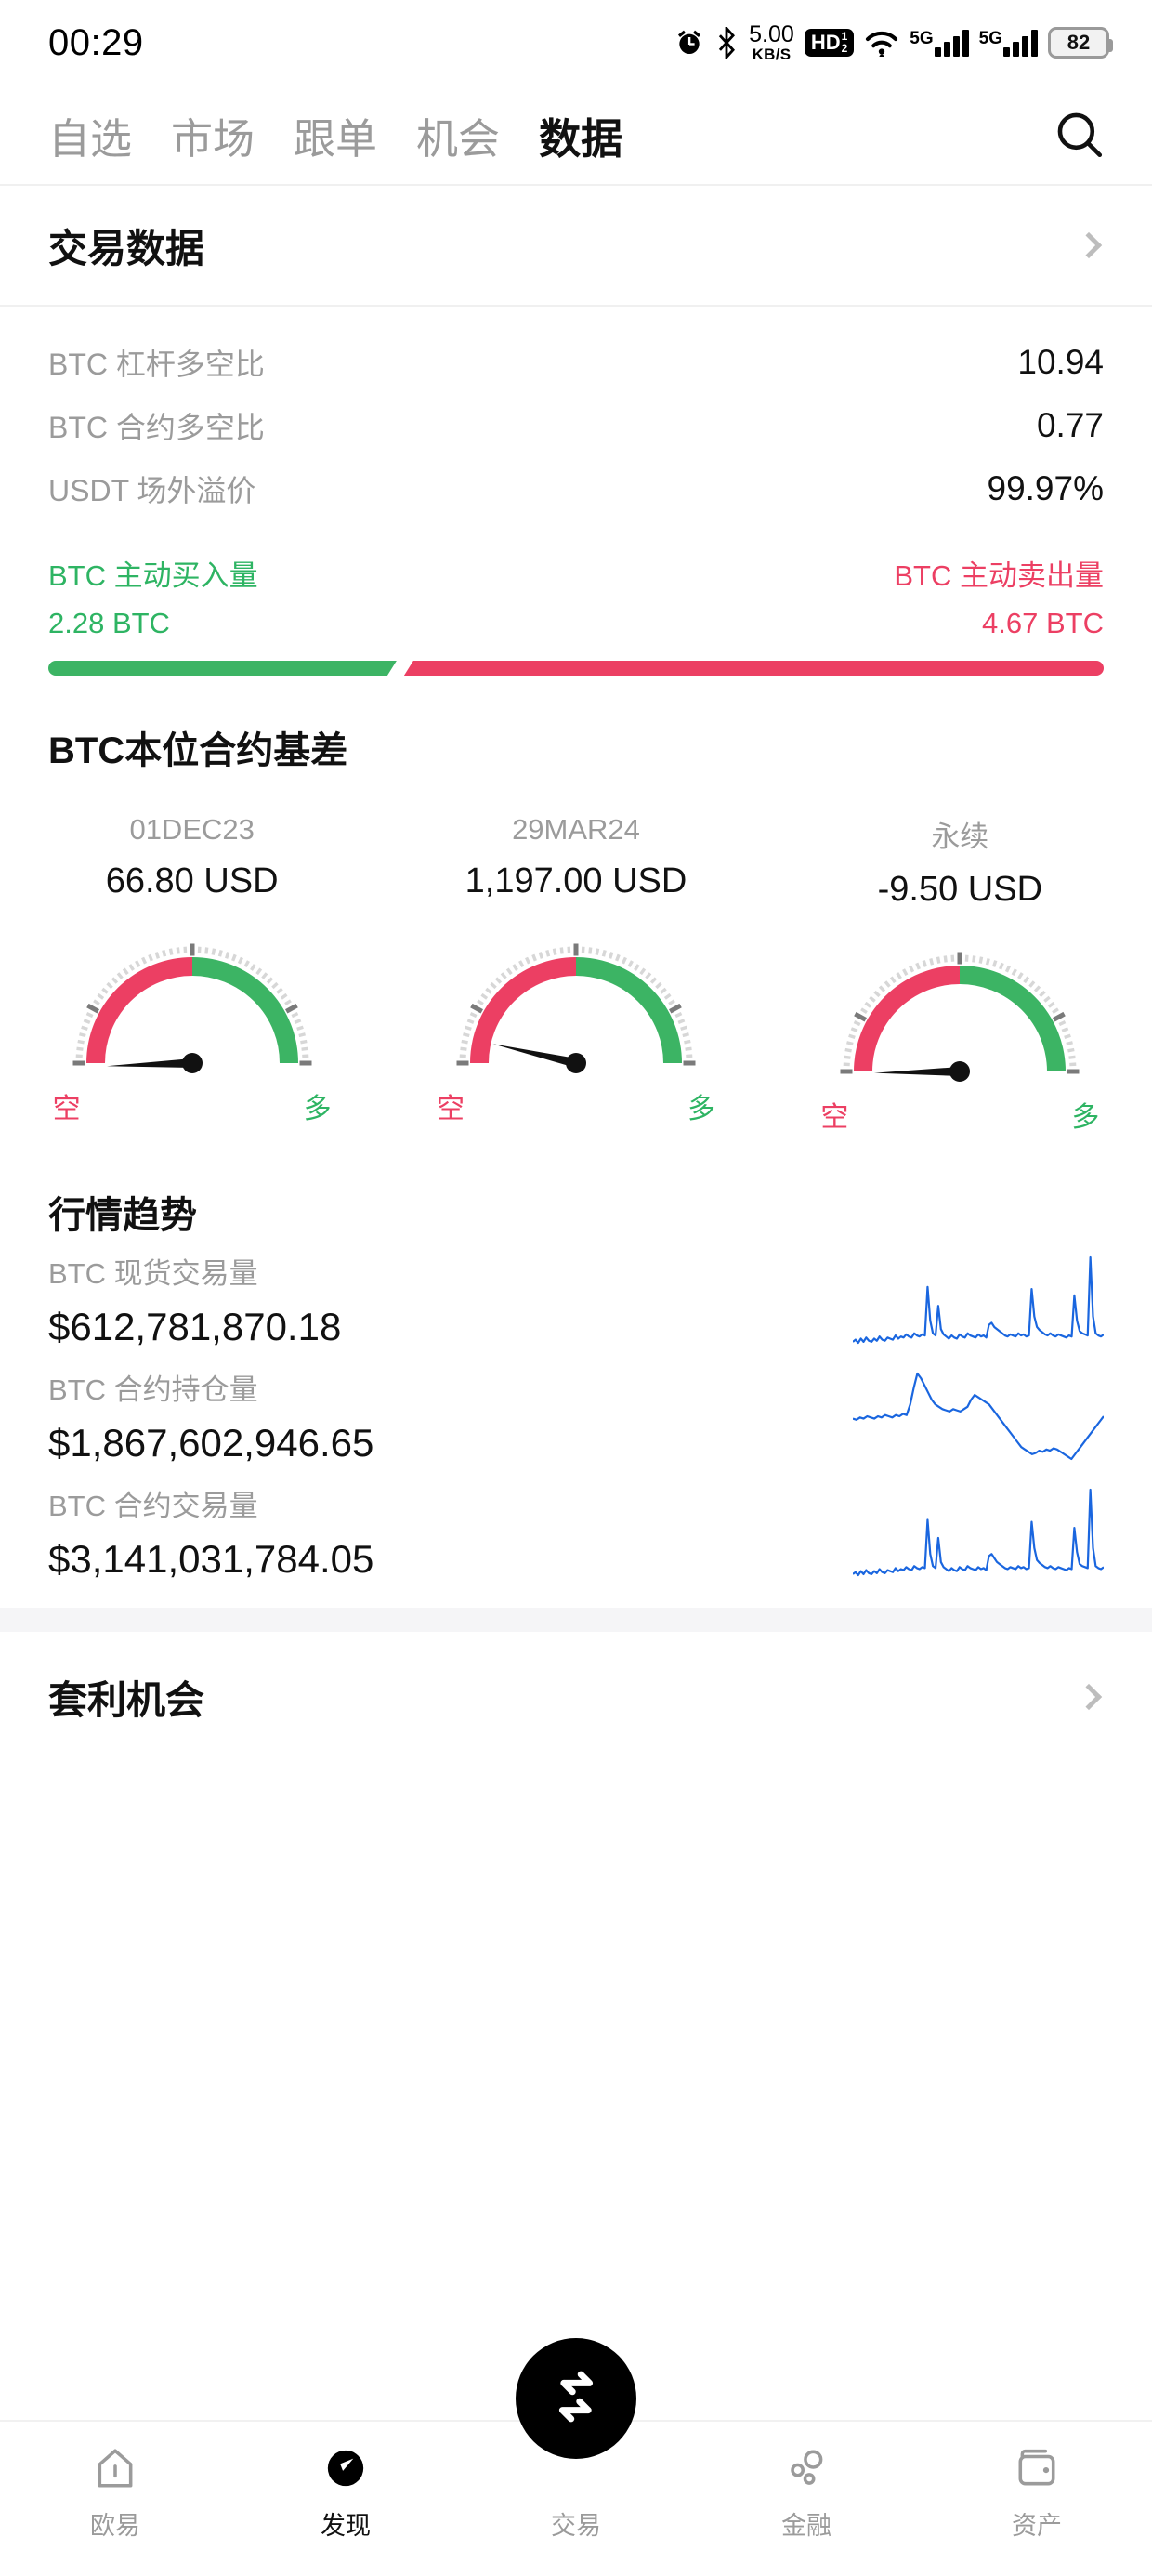 The image size is (1152, 2576). Describe the element at coordinates (939, 43) in the screenshot. I see `signal-1: 5G` at that location.